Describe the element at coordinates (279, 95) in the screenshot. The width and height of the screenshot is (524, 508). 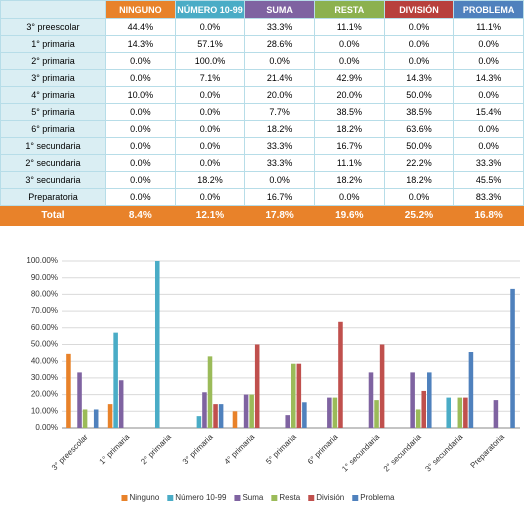
I see `cell: 20.0%` at that location.